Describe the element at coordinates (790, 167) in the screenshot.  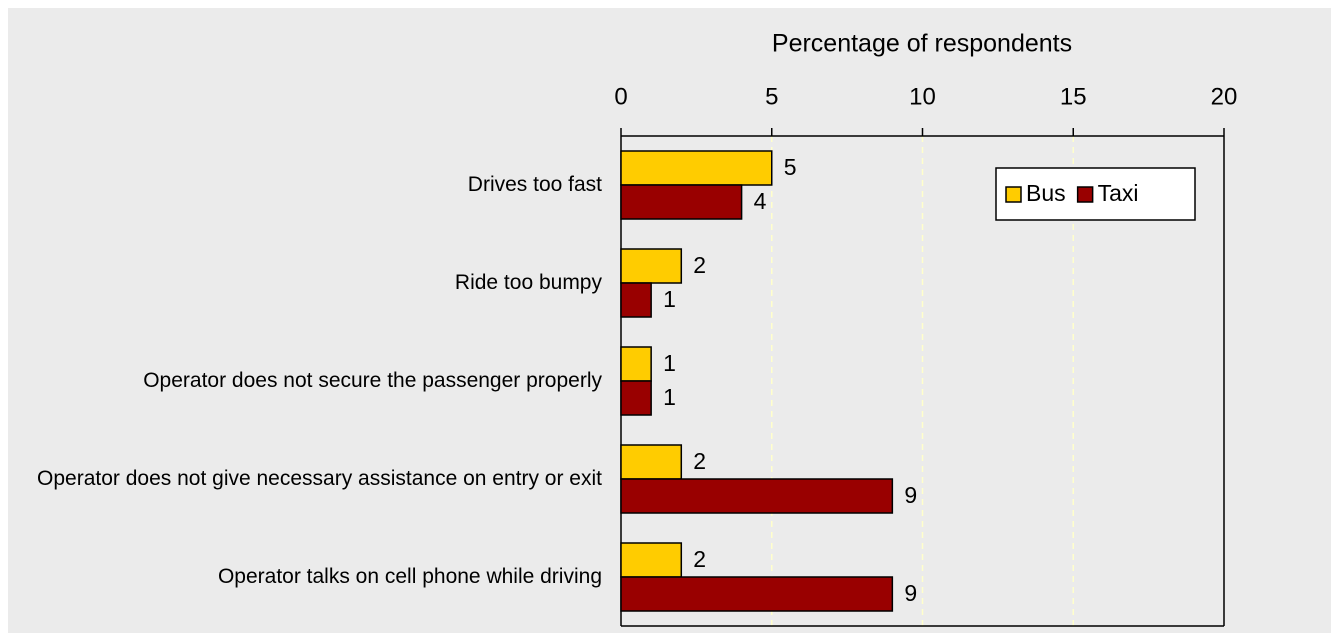
I see `value-label: 5` at that location.